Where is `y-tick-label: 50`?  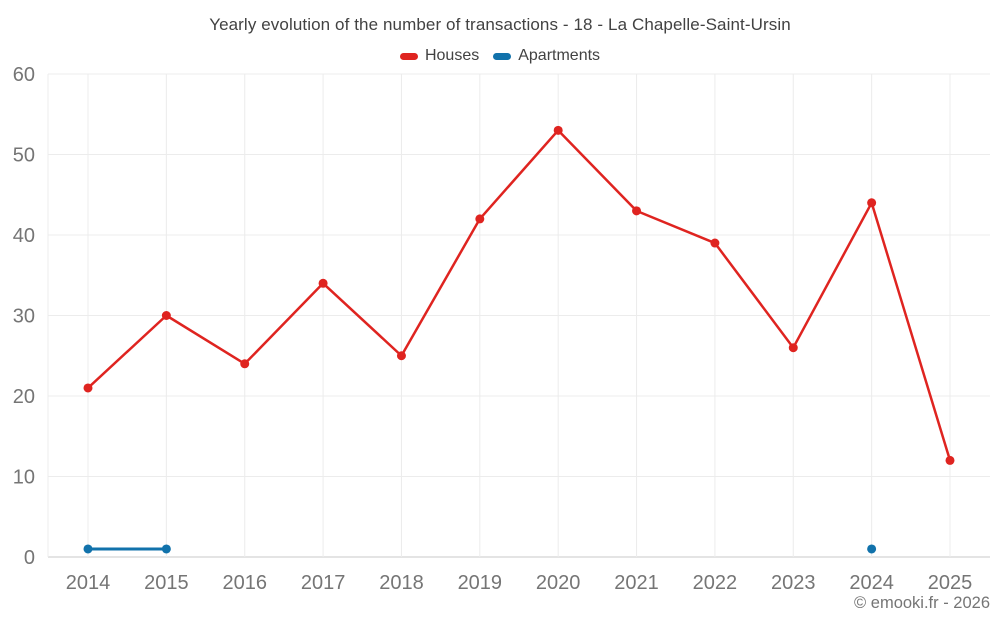
y-tick-label: 50 is located at coordinates (24, 156).